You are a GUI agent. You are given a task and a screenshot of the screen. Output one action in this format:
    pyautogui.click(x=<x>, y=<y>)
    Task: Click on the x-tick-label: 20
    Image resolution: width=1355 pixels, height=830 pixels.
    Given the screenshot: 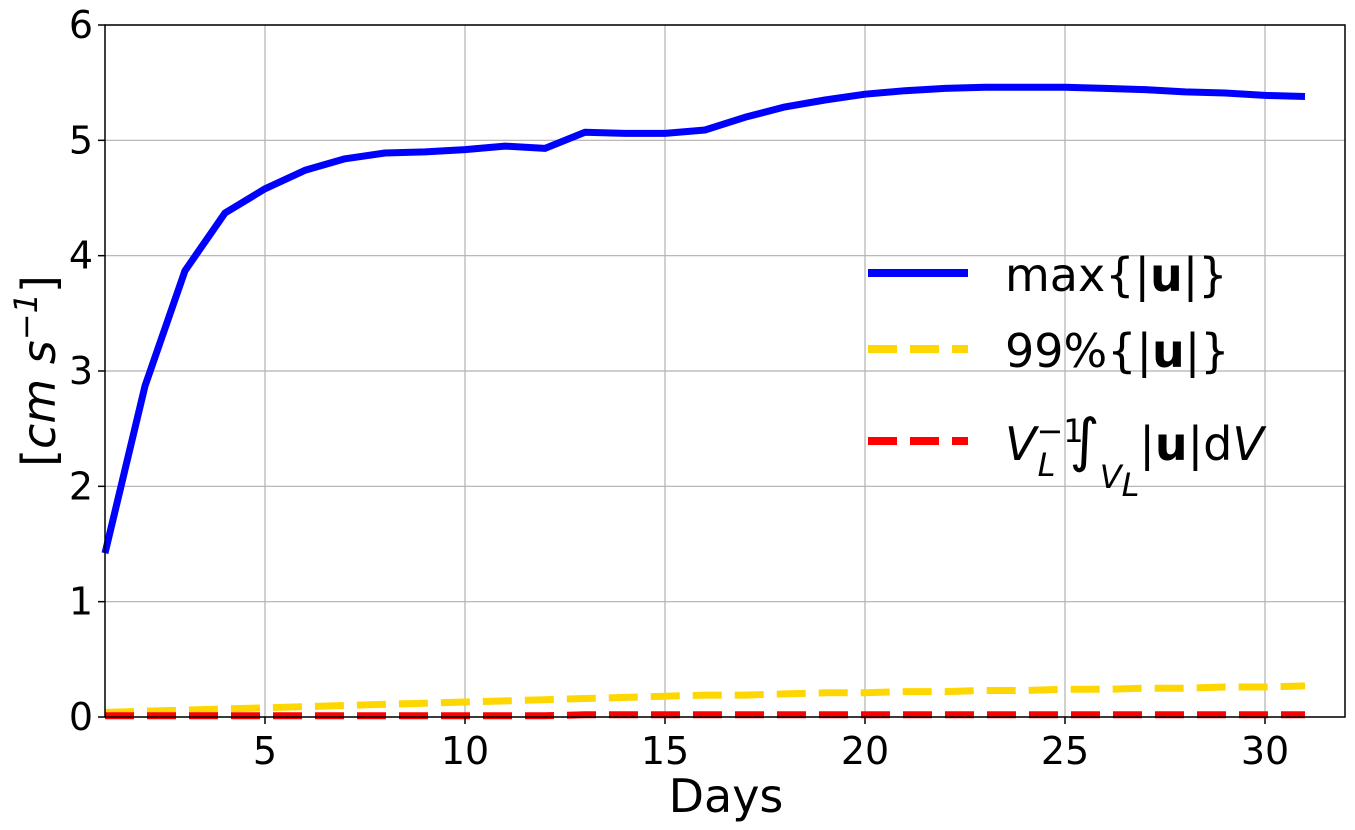 What is the action you would take?
    pyautogui.click(x=865, y=751)
    